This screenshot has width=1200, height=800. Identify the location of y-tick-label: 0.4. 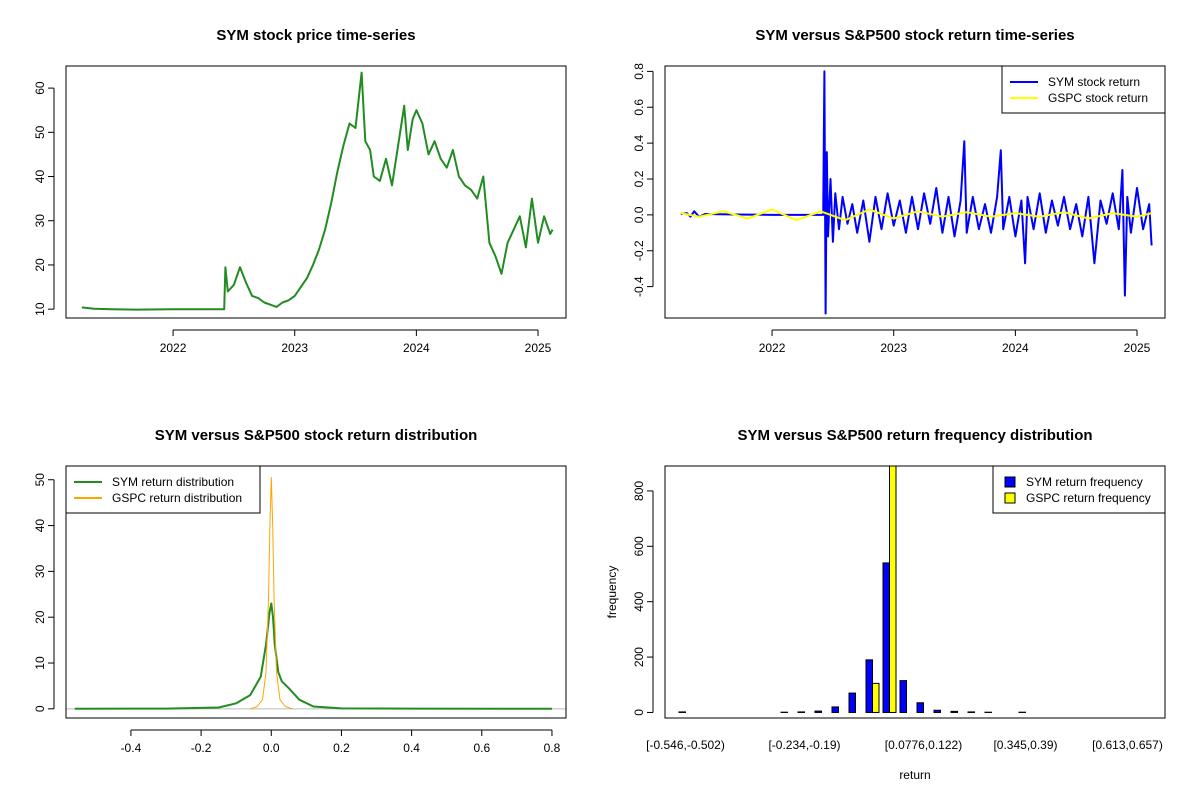
(639, 142).